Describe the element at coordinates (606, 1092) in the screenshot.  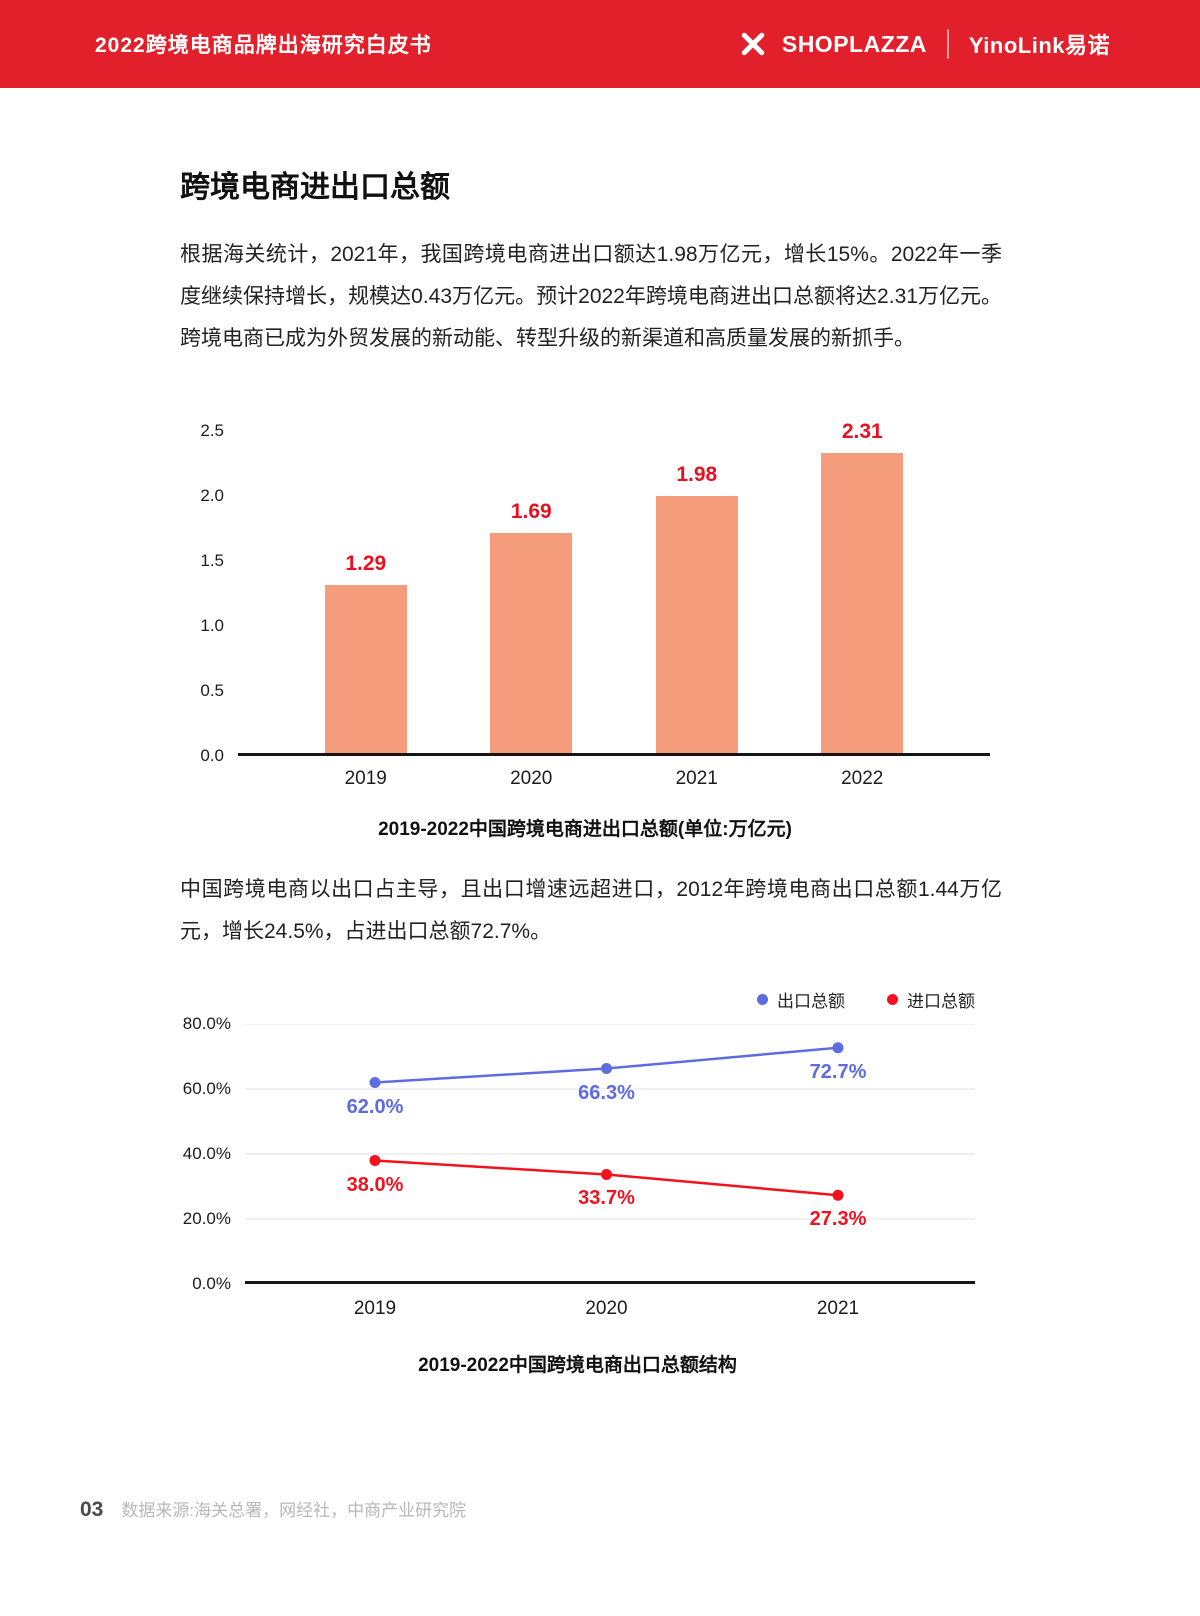
I see `data-point-label: 66.3%` at that location.